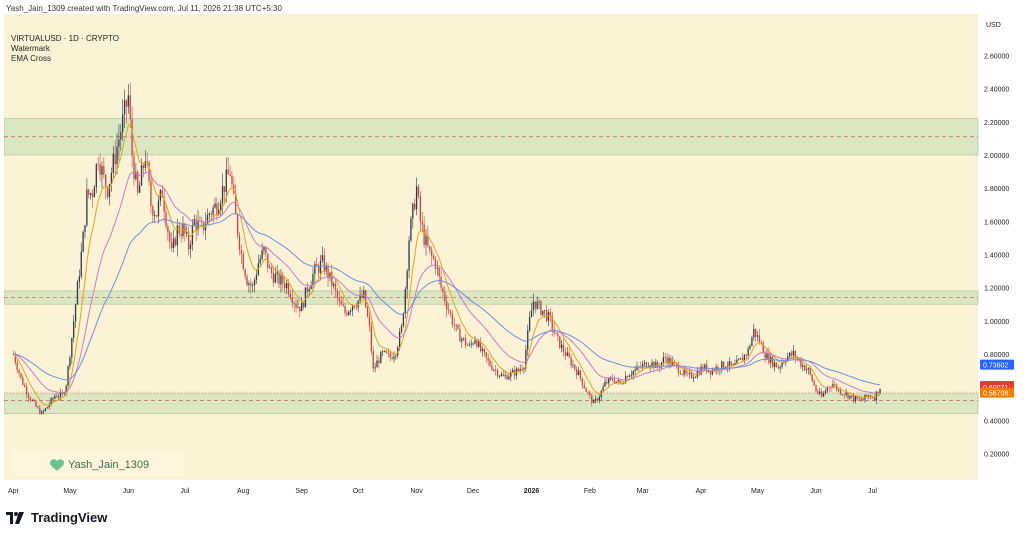 This screenshot has height=534, width=1024. I want to click on time-tick-label: Dec, so click(473, 491).